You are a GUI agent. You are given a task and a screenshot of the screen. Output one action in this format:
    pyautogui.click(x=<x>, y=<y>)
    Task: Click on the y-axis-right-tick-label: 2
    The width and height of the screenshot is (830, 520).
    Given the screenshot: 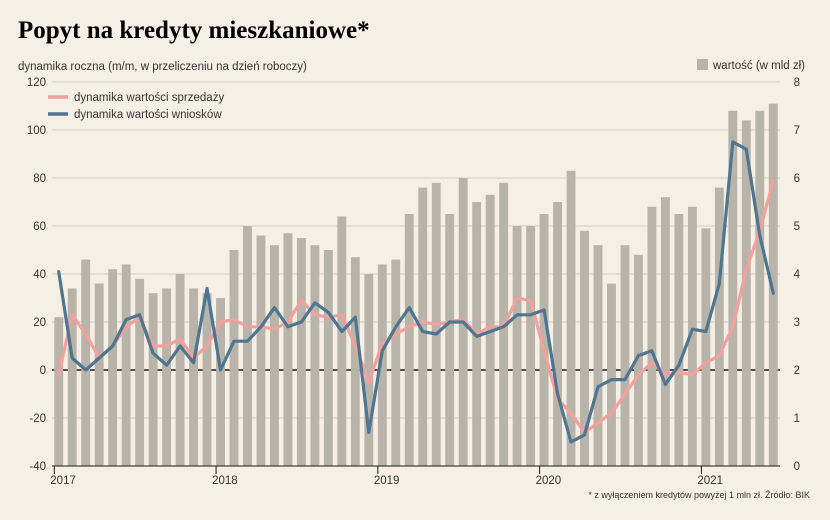 What is the action you would take?
    pyautogui.click(x=797, y=371)
    